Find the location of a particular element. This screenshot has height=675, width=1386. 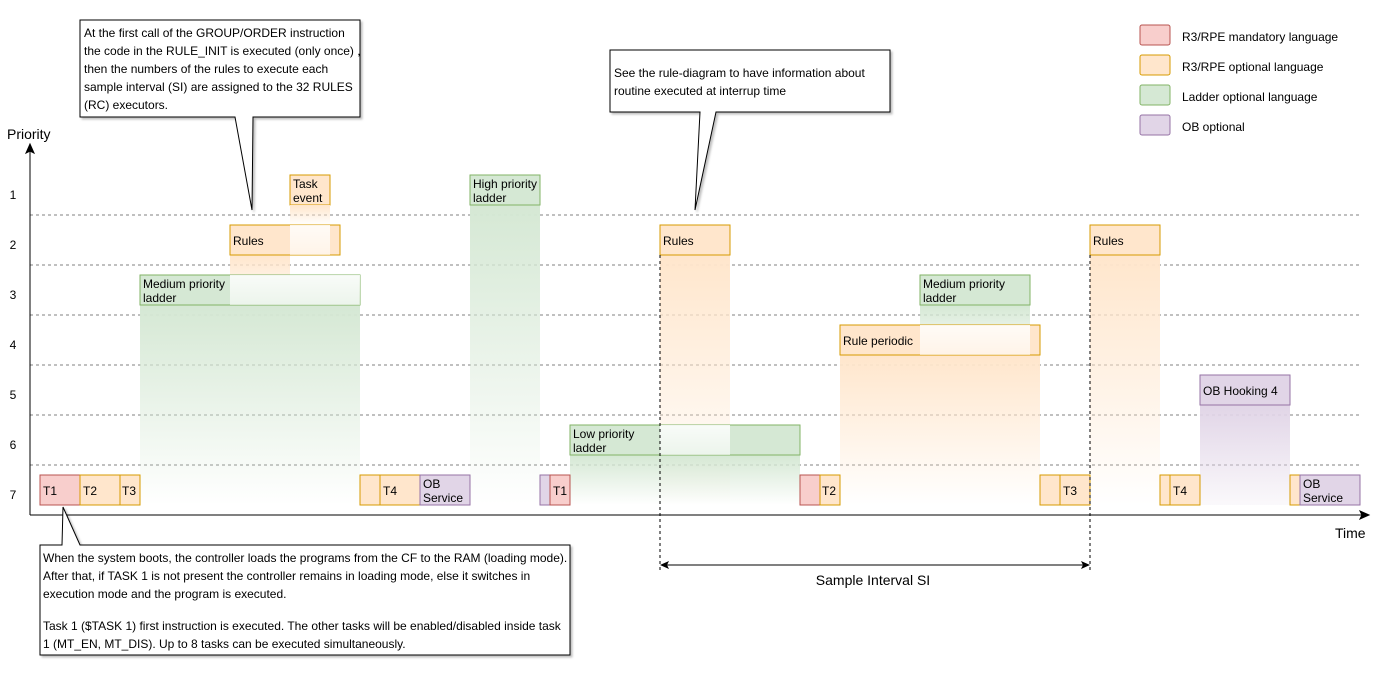

priority-tick-labels: 1 2 3 4 5 6 7 is located at coordinates (13, 345).